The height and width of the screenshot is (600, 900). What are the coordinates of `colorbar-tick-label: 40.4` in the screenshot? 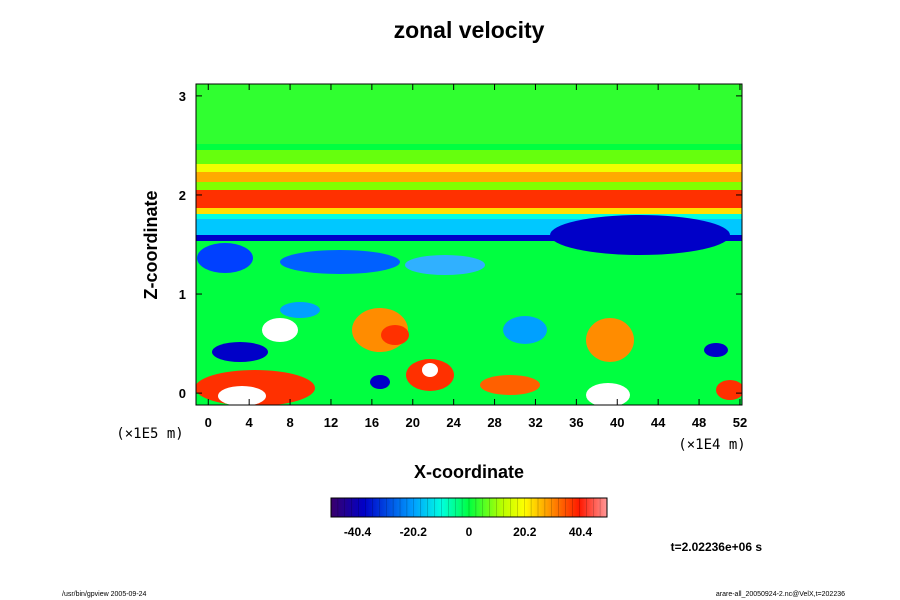 It's located at (581, 532).